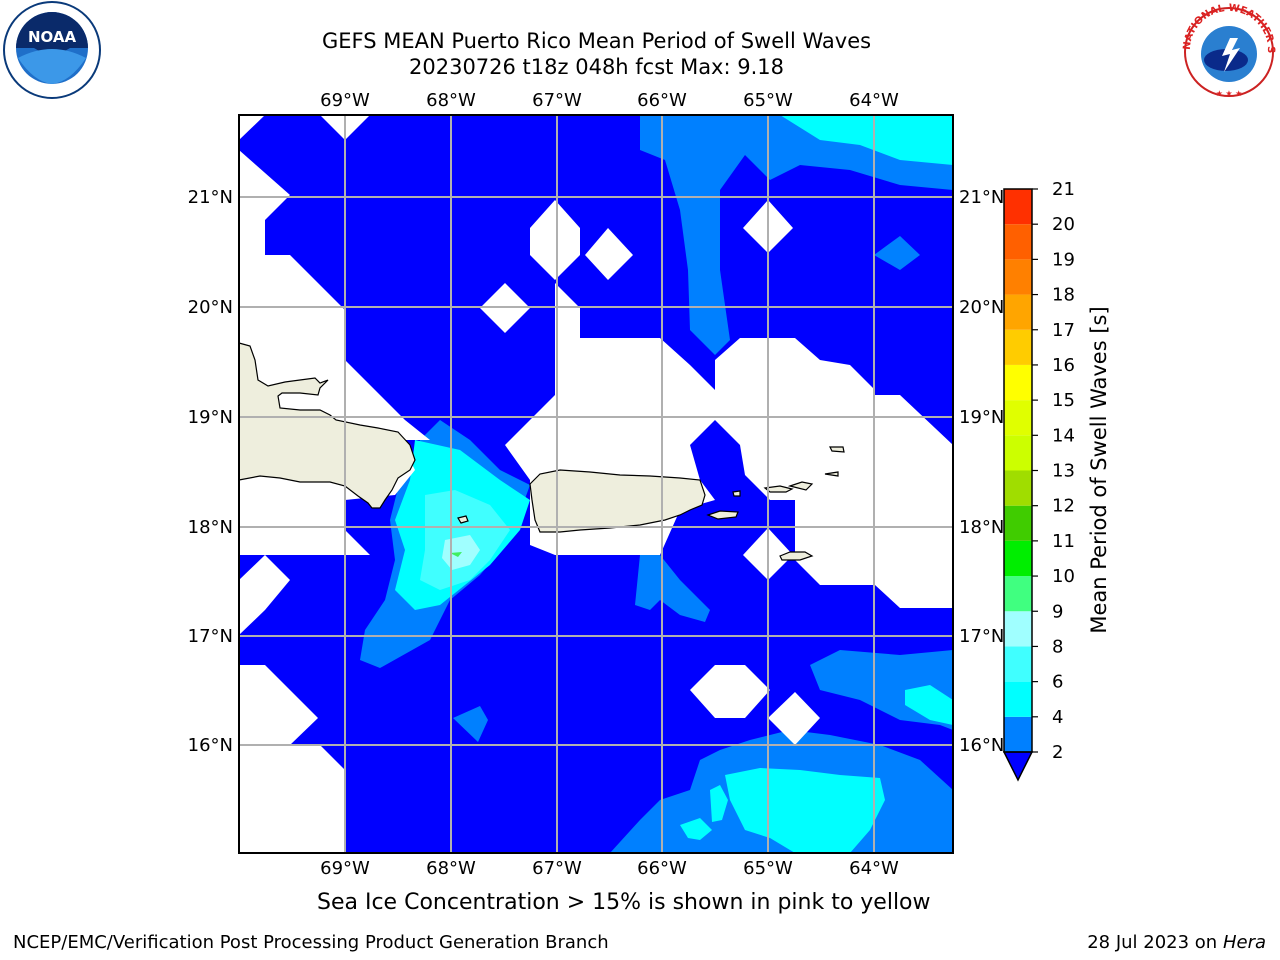  Describe the element at coordinates (1063, 365) in the screenshot. I see `colorbar-tick-label: 16` at that location.